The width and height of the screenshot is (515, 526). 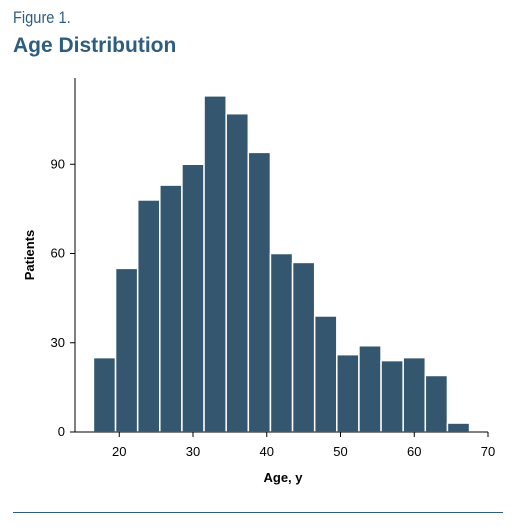 What do you see at coordinates (58, 163) in the screenshot?
I see `y-tick-label: 90` at bounding box center [58, 163].